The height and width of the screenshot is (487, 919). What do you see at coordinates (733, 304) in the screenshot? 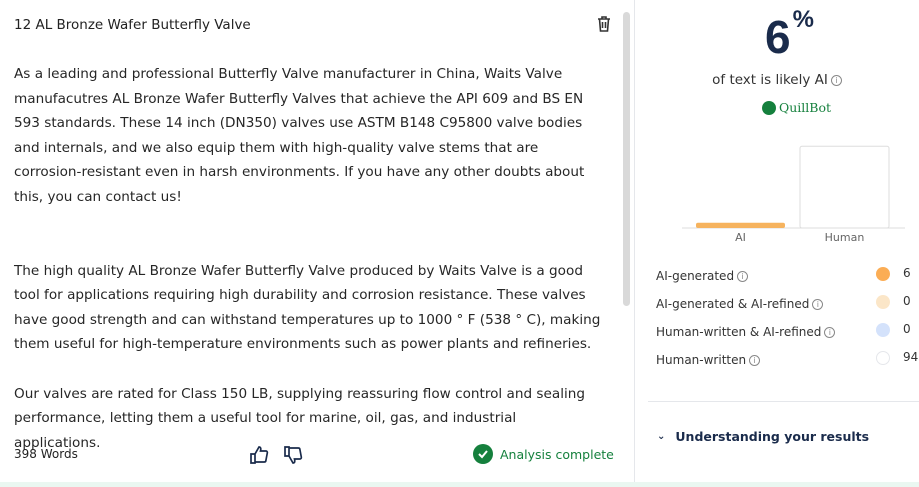
I see `breakdown-label: AI-generated & AI-refined` at bounding box center [733, 304].